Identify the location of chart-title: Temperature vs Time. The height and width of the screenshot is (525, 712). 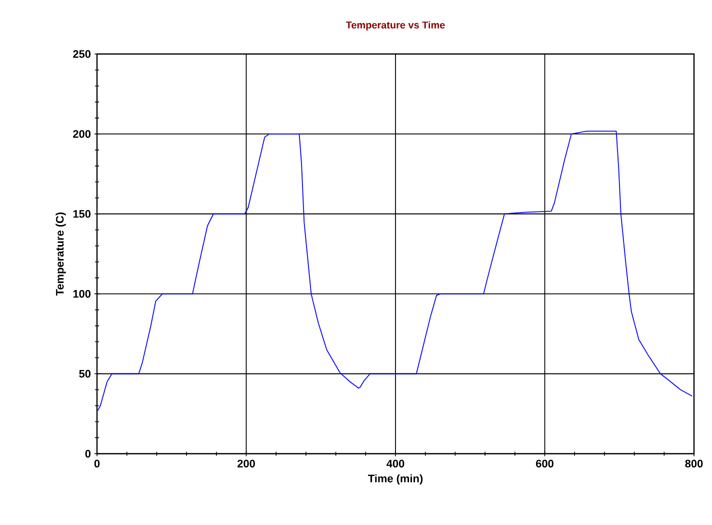
(395, 25).